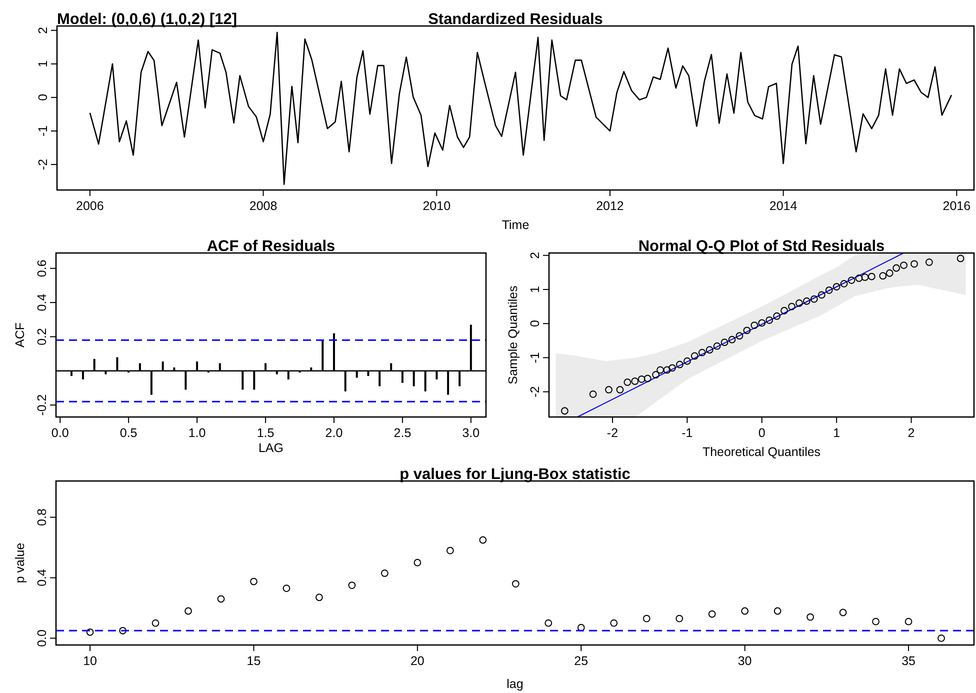 The height and width of the screenshot is (693, 976). I want to click on y-tick-label: -1, so click(43, 131).